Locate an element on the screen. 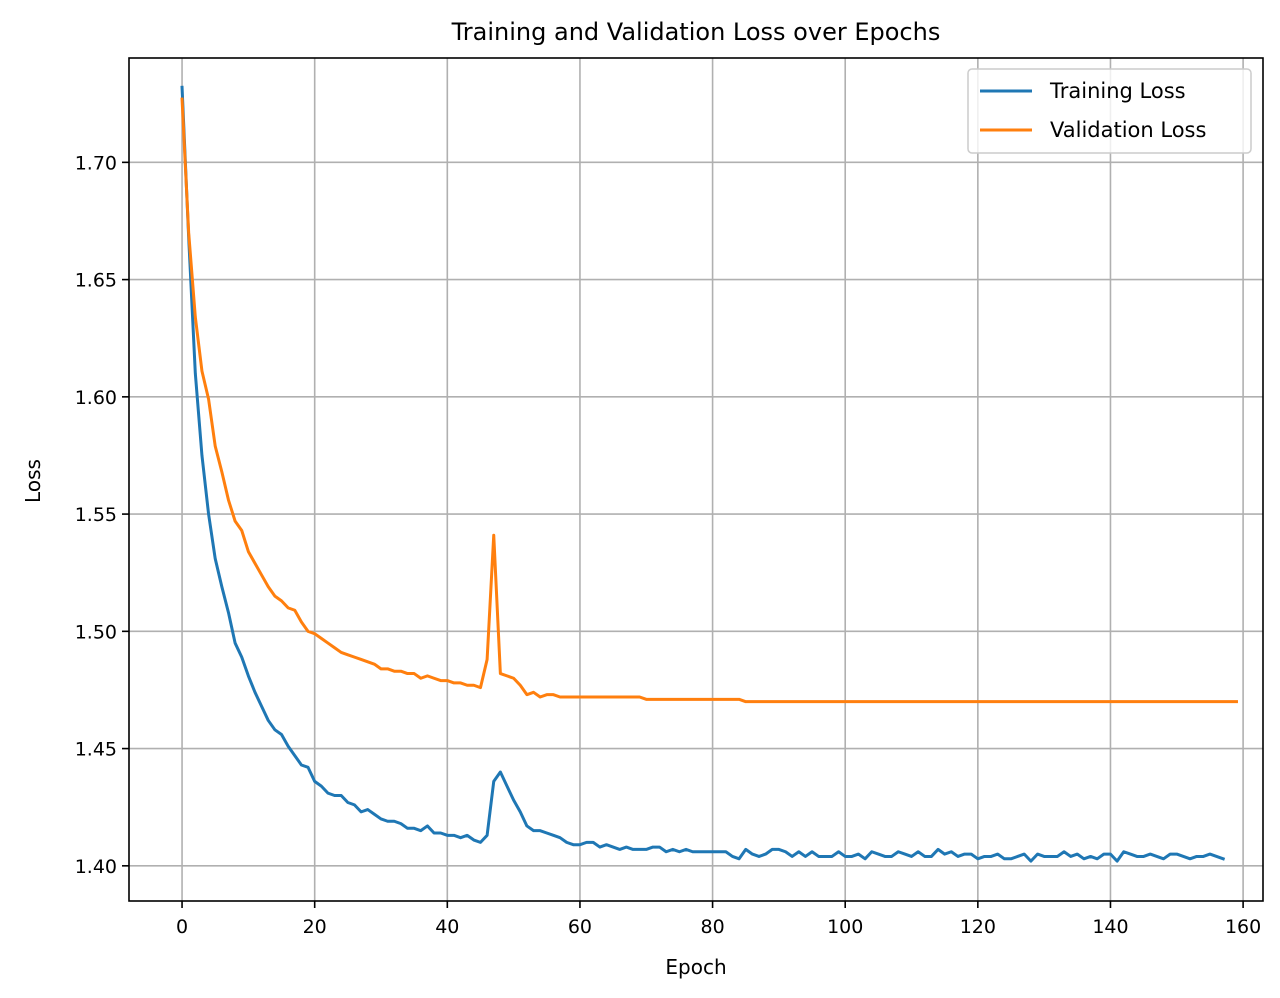 This screenshot has width=1280, height=998. y-tick-label: 1.55 is located at coordinates (96, 515).